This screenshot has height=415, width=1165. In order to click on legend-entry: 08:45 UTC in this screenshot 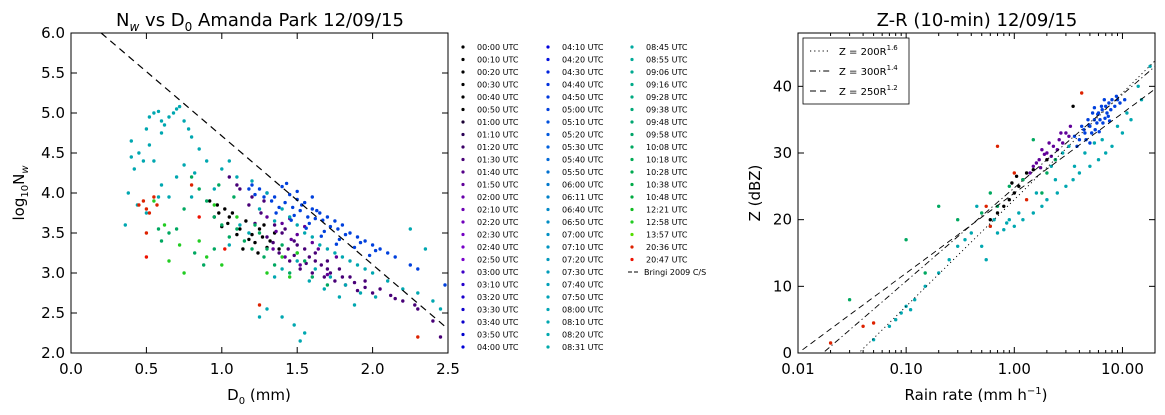, I will do `click(659, 47)`.